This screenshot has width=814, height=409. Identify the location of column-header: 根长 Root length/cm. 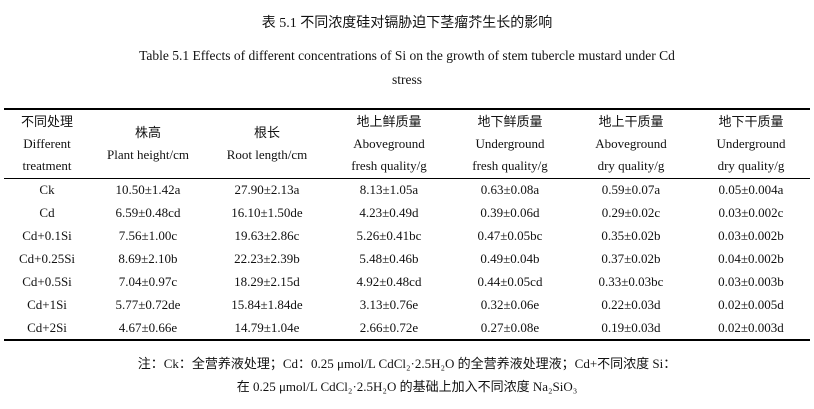
(267, 144).